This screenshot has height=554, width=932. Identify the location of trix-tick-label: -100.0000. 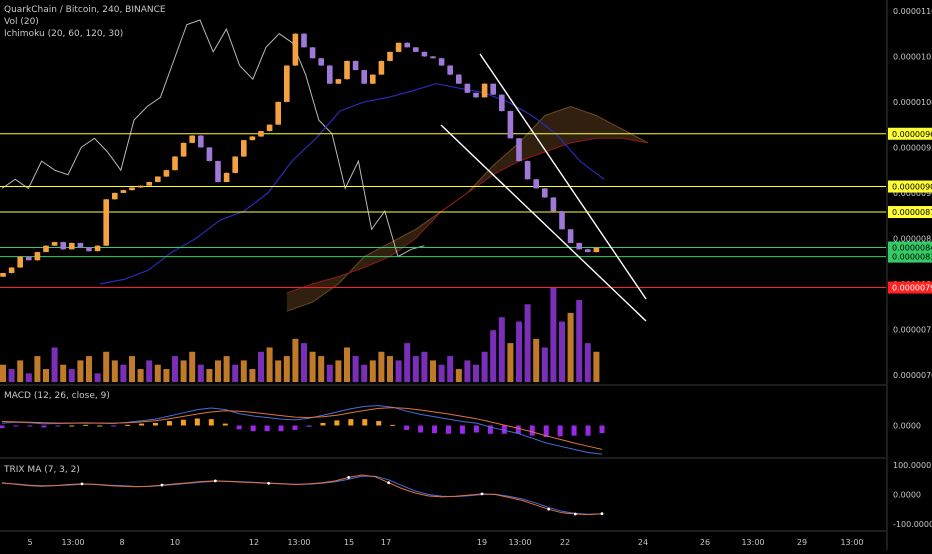
(912, 524).